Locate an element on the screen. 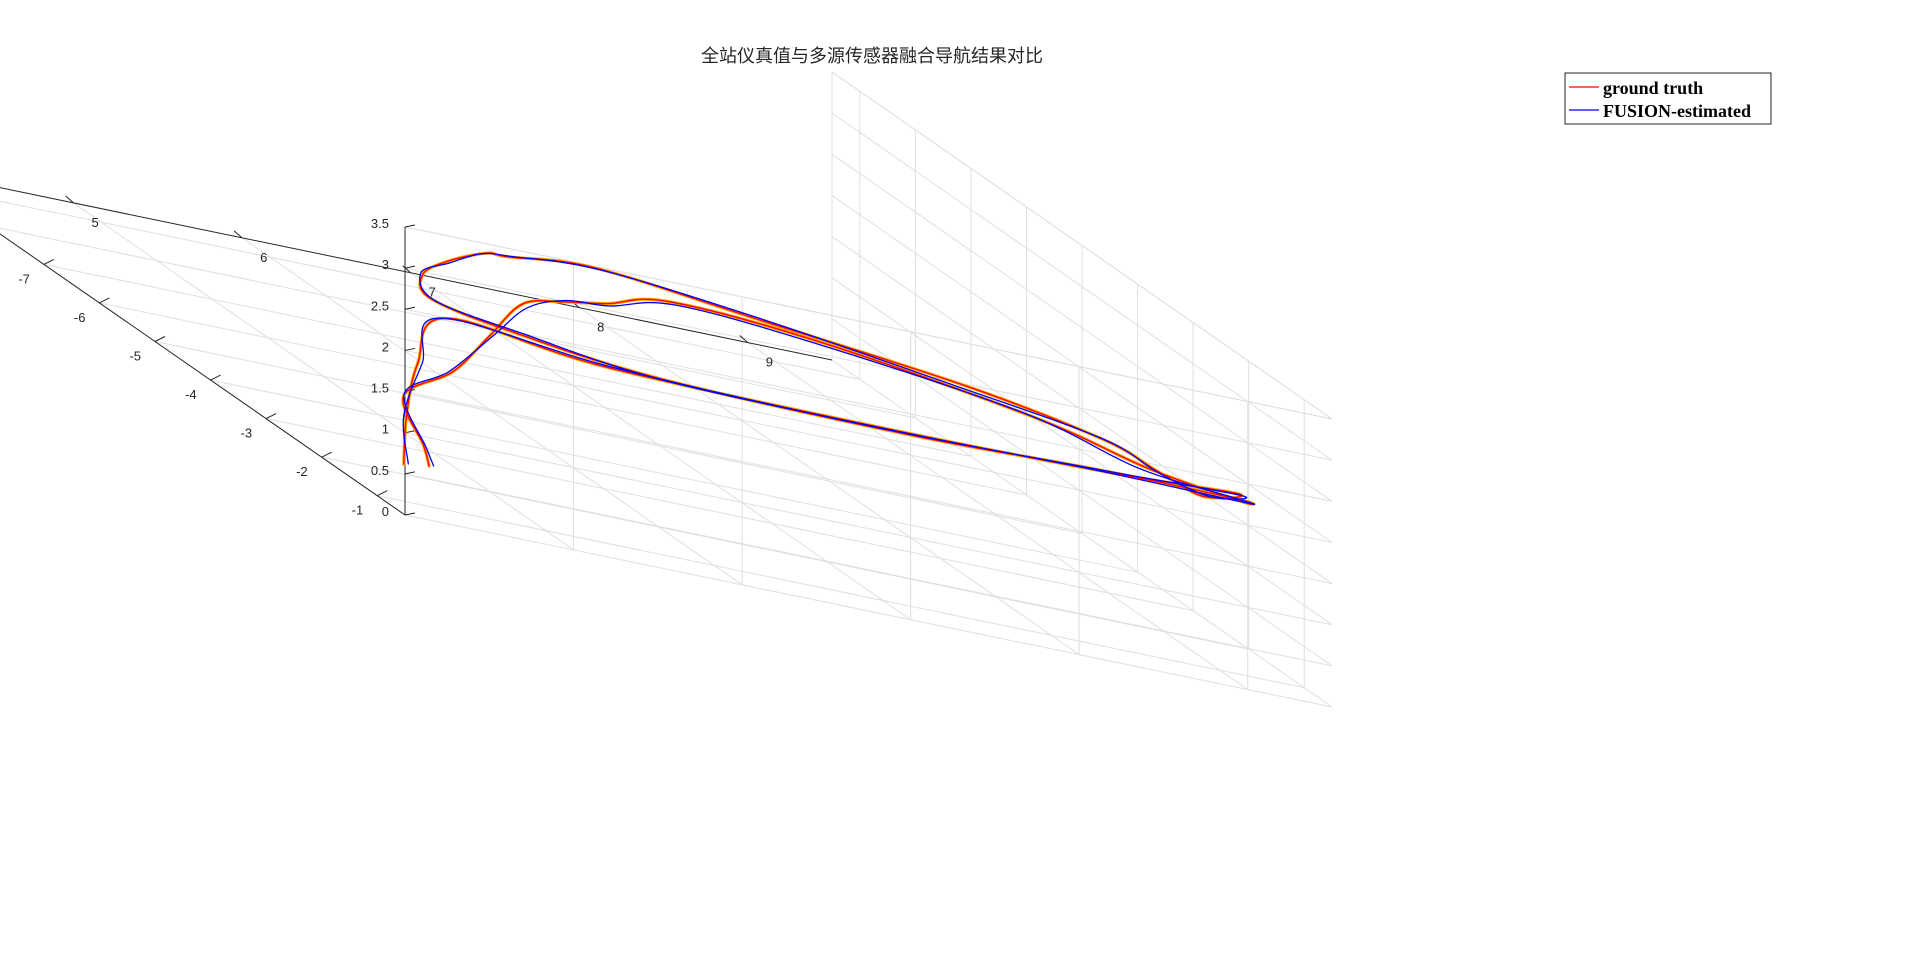 This screenshot has height=962, width=1920. axes-layer is located at coordinates (416, 351).